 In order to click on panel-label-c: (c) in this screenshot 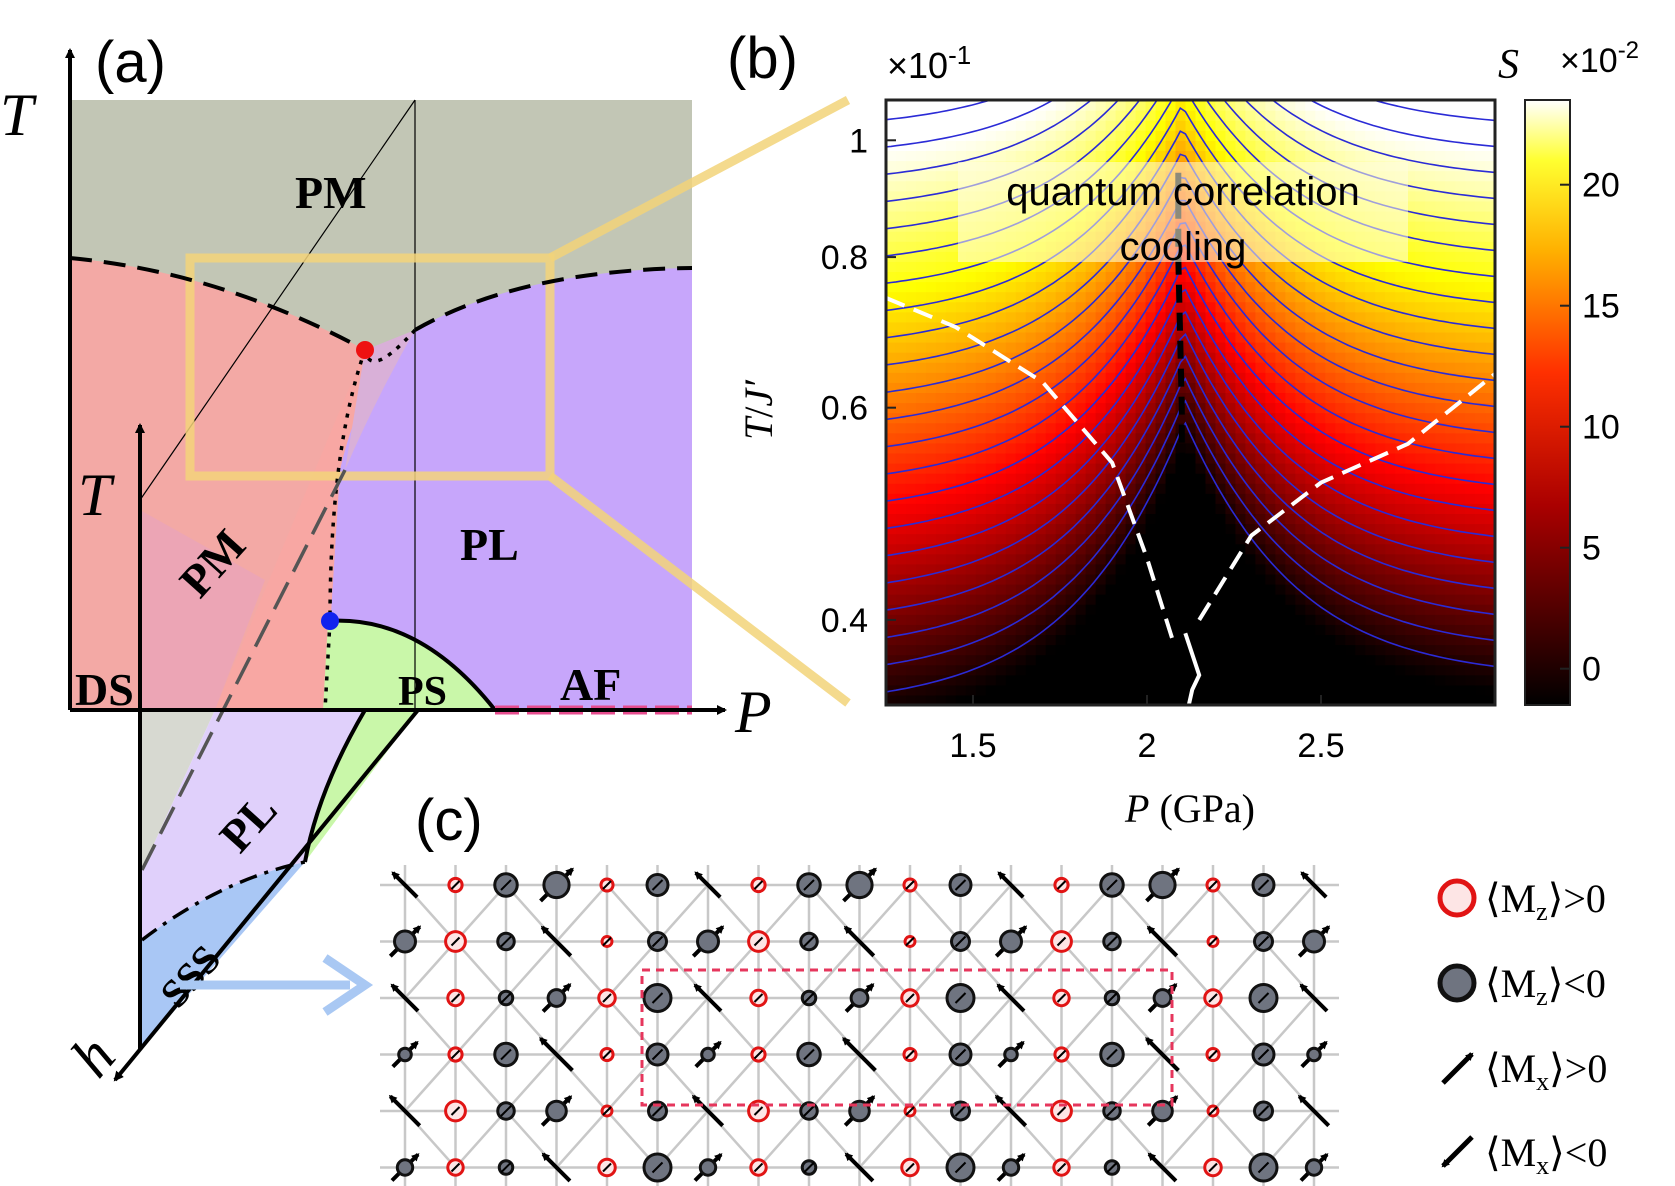, I will do `click(449, 820)`.